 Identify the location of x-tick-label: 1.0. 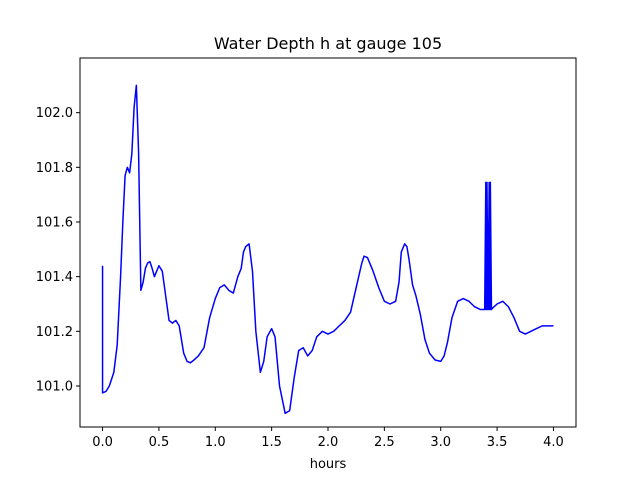
(215, 442).